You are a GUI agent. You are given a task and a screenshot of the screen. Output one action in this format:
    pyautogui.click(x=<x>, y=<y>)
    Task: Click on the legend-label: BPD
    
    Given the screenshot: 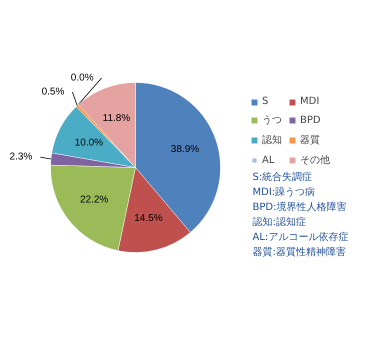 What is the action you would take?
    pyautogui.click(x=310, y=120)
    